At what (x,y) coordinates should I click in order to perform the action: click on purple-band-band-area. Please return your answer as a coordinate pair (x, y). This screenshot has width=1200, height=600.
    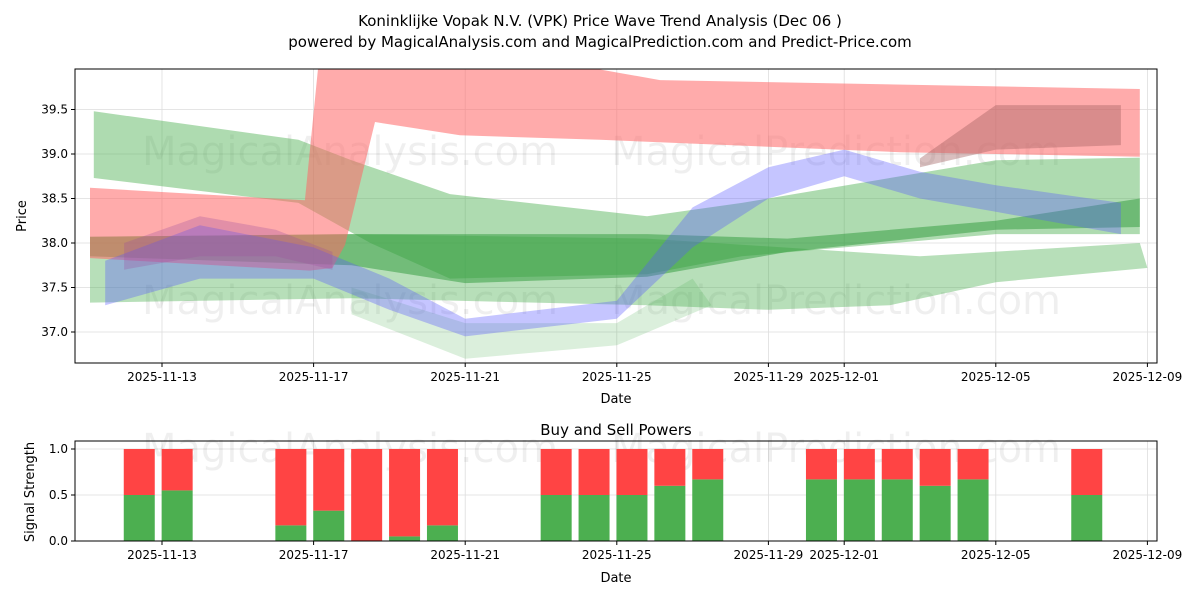
    Looking at the image, I should click on (228, 243).